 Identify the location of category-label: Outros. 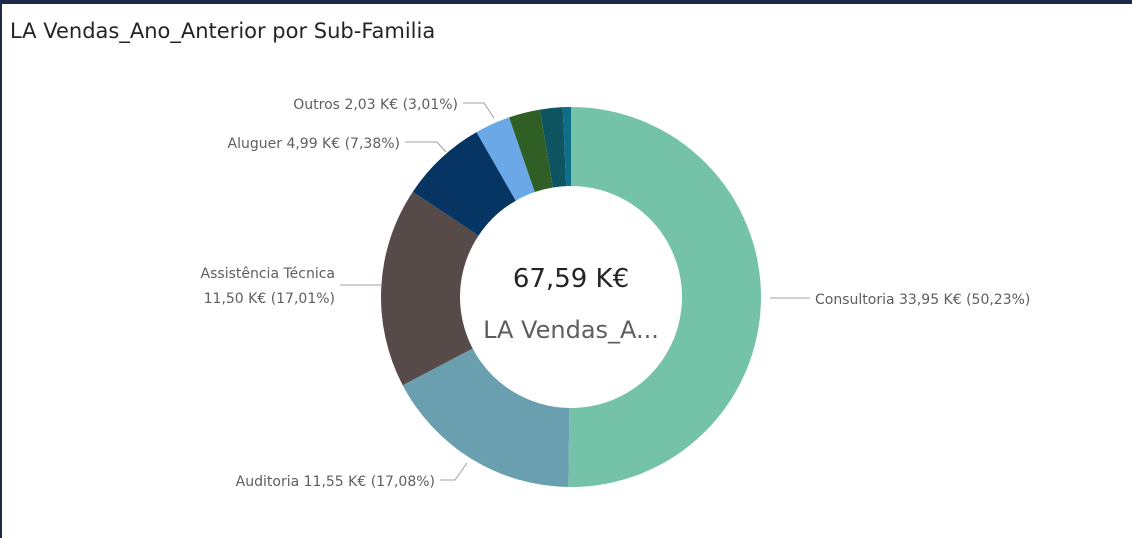
(316, 105).